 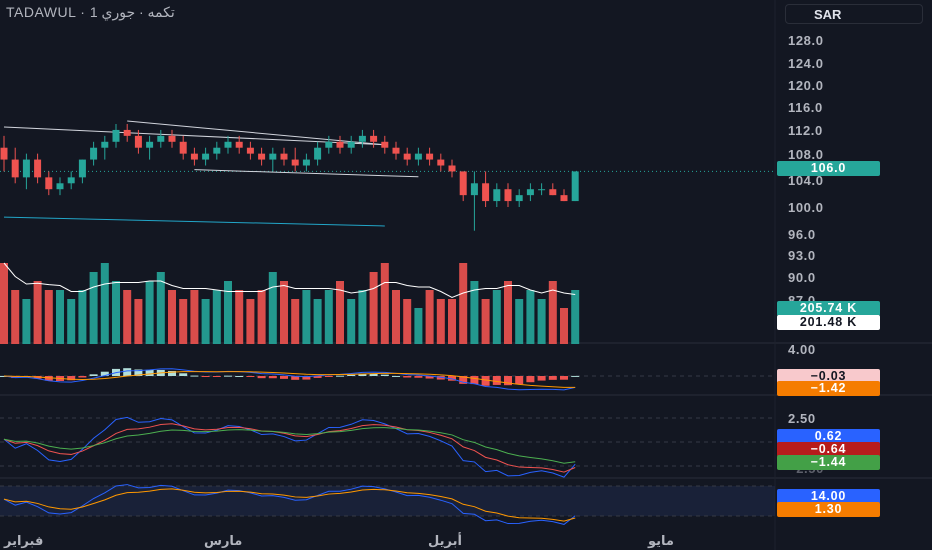 What do you see at coordinates (802, 418) in the screenshot?
I see `ind2-axis-tick: 2.50` at bounding box center [802, 418].